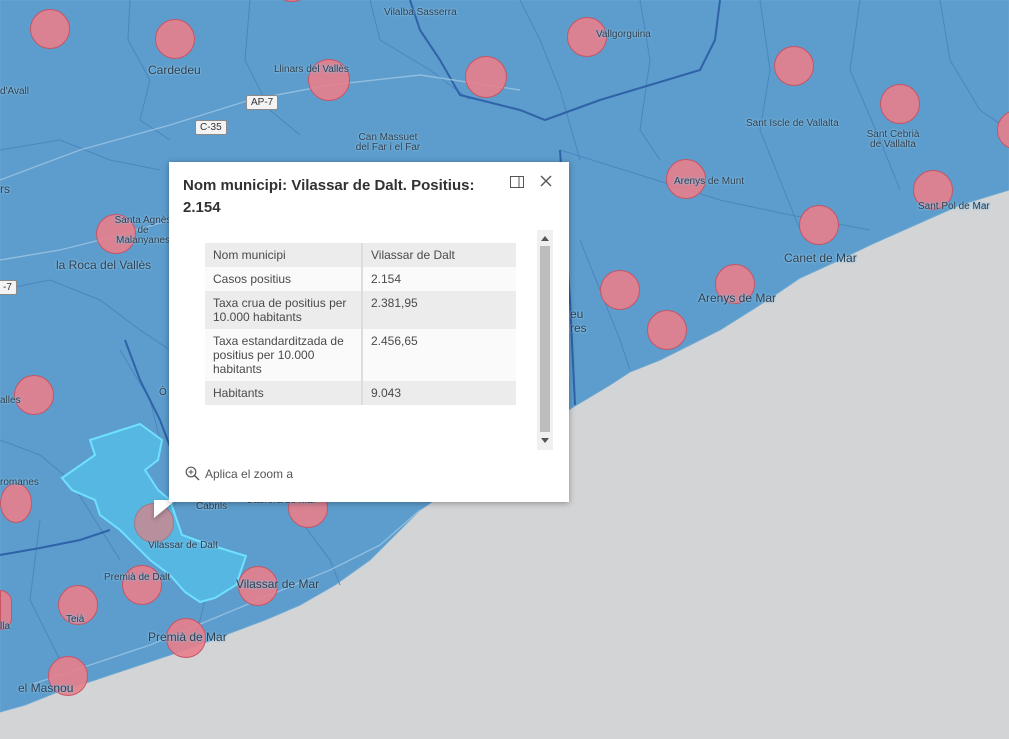  I want to click on zoom-in-icon, so click(192, 473).